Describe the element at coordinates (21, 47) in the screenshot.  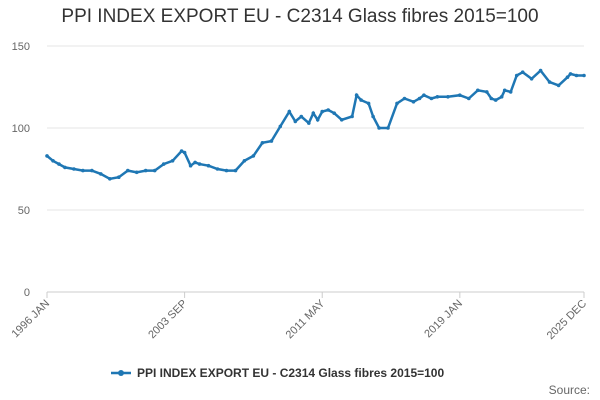
I see `y-tick-label-150: 150` at that location.